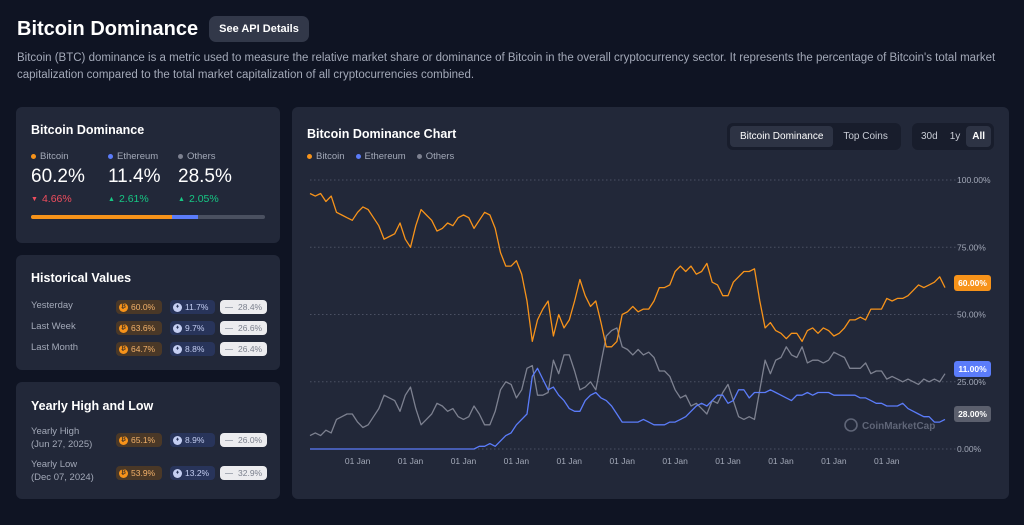  Describe the element at coordinates (929, 136) in the screenshot. I see `range-30d-button: 30d` at that location.